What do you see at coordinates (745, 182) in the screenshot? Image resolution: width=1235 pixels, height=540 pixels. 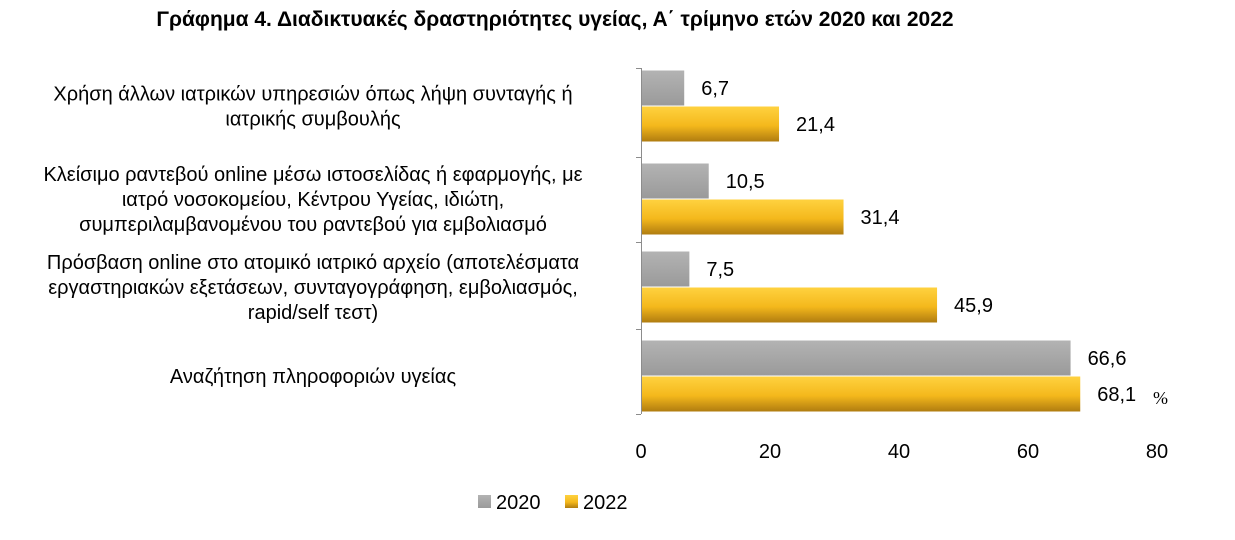 I see `data-label-2020-2: 10,5` at bounding box center [745, 182].